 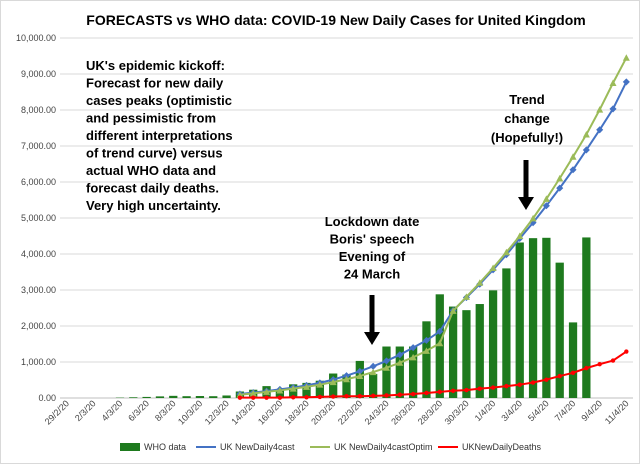 What do you see at coordinates (430, 412) in the screenshot?
I see `x-tick-label: 28/3/20` at bounding box center [430, 412].